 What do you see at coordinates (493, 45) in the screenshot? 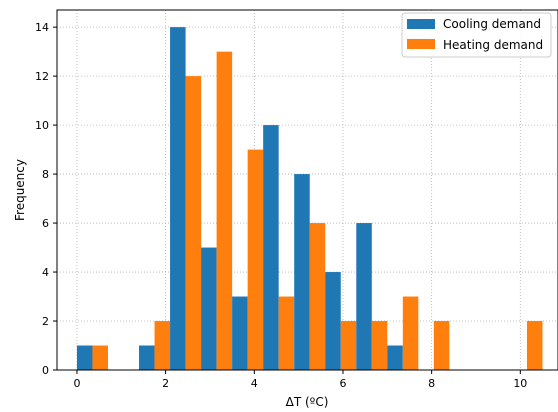
I see `legend-label-heating: Heating demand` at bounding box center [493, 45].